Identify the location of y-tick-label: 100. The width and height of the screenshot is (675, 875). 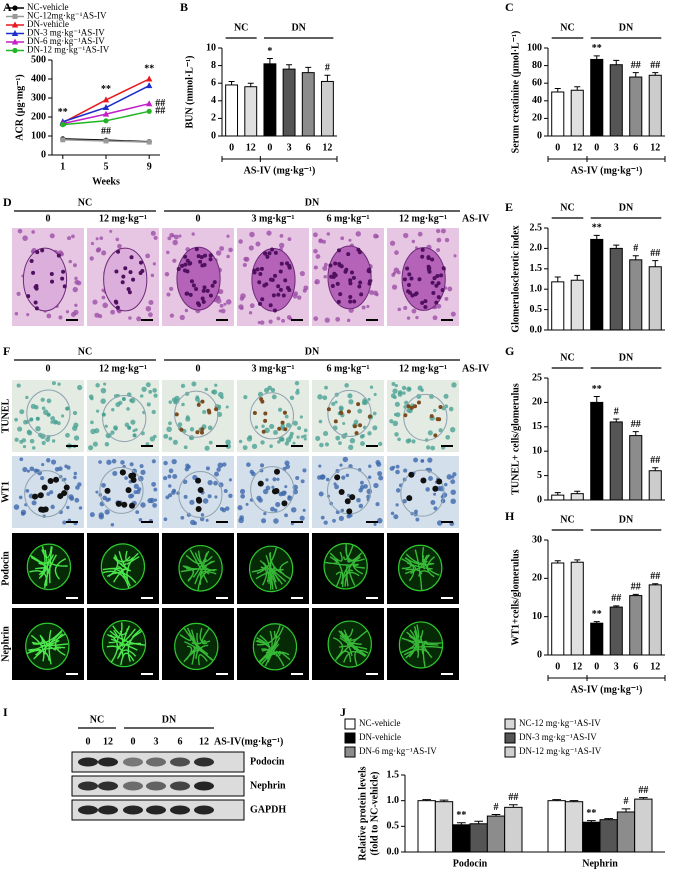
(38, 135).